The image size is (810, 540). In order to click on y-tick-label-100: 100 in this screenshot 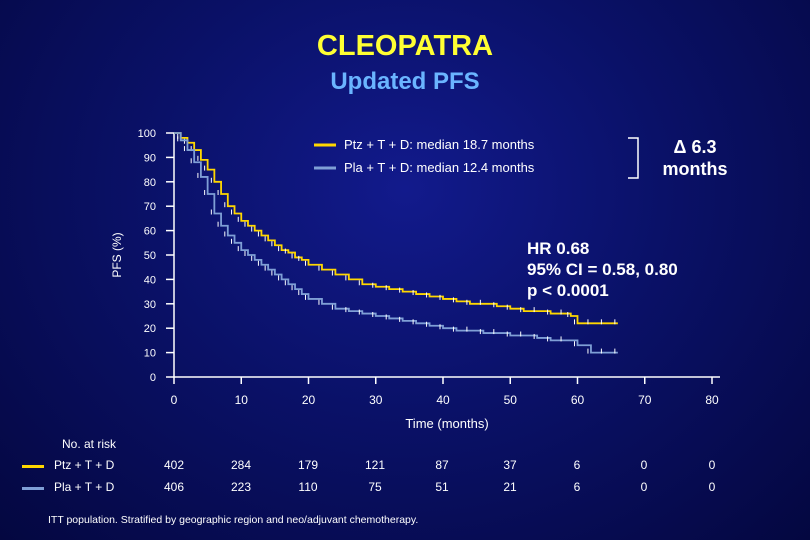, I will do `click(147, 134)`.